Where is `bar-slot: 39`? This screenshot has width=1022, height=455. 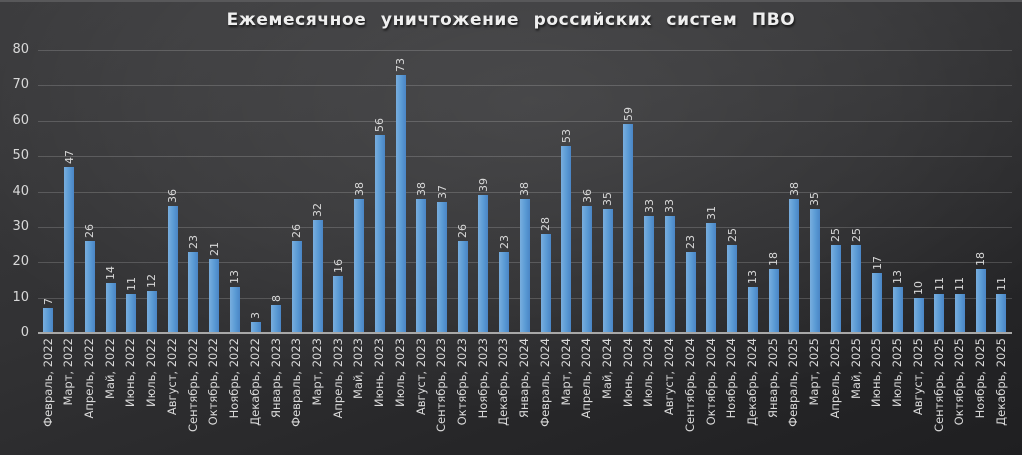
bar-slot: 39 is located at coordinates (483, 191).